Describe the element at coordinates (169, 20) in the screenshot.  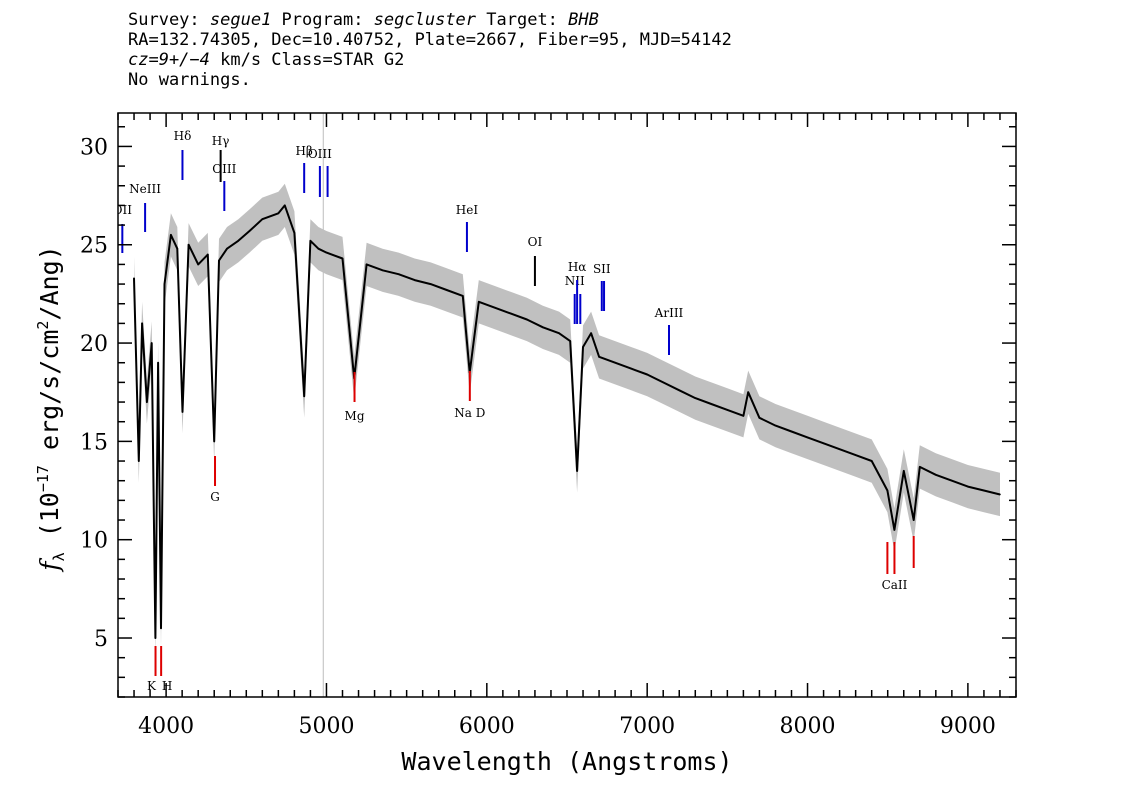
I see `survey-prefix: Survey:` at that location.